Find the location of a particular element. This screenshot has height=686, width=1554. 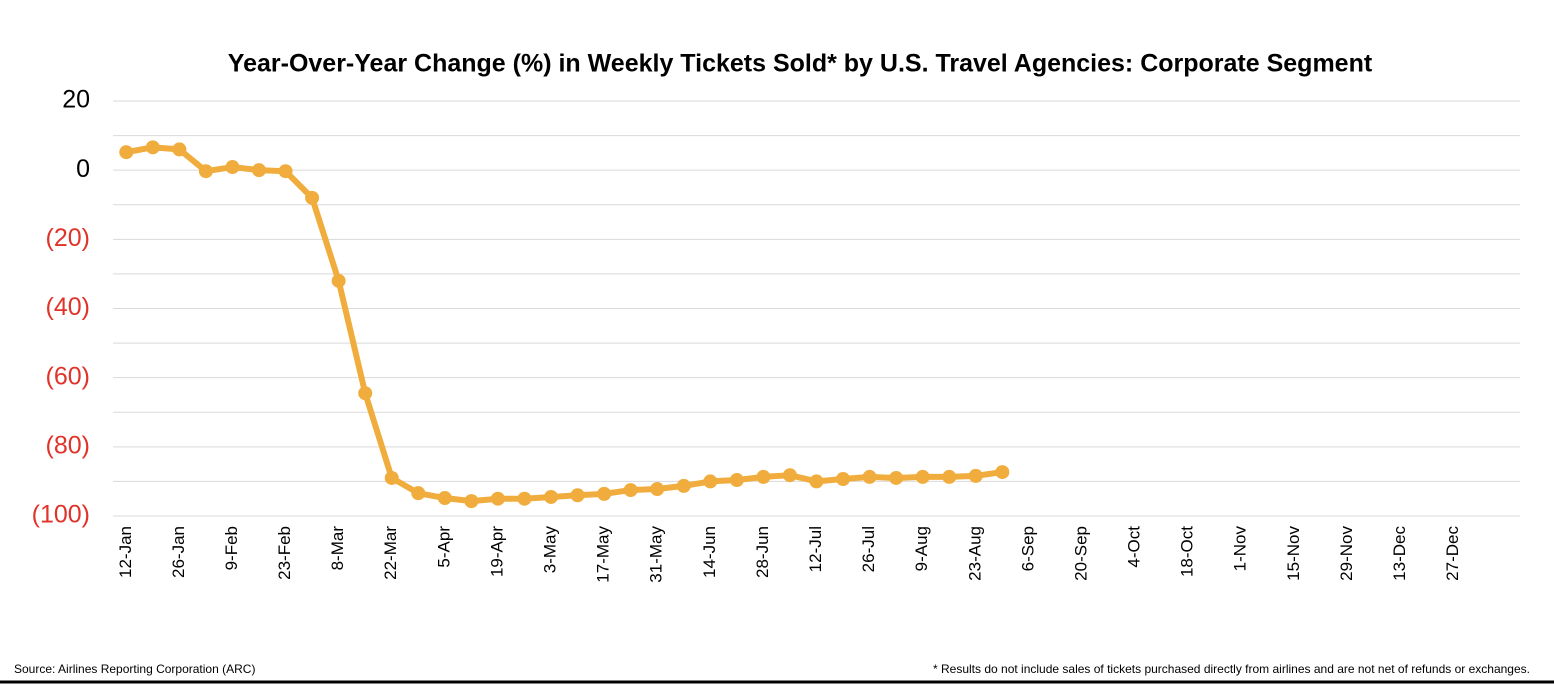

x-tick-label: 12-Jul is located at coordinates (815, 549).